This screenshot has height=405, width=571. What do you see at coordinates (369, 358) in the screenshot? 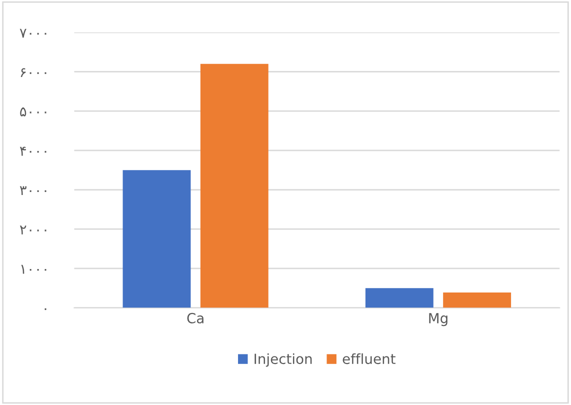
I see `legend-label: effluent` at bounding box center [369, 358].